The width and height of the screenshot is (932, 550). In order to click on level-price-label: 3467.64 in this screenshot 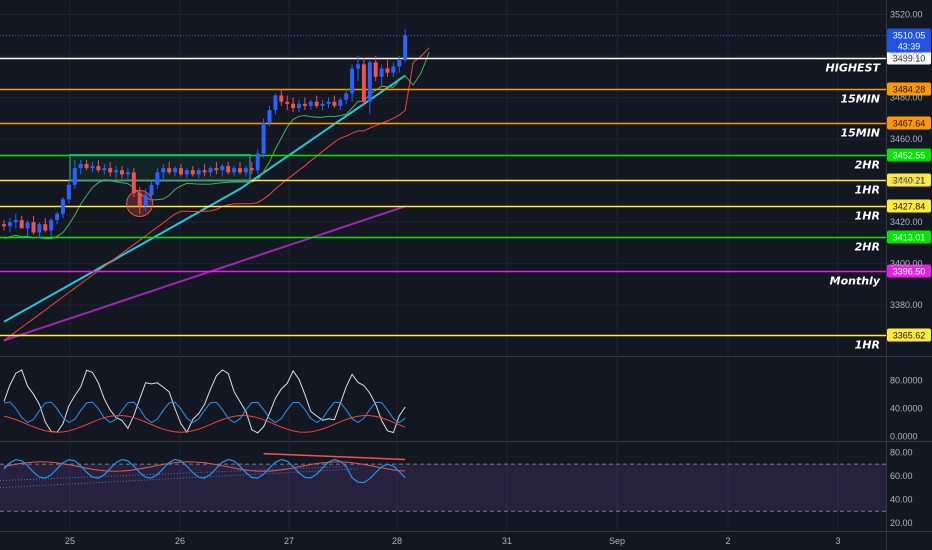, I will do `click(909, 124)`.